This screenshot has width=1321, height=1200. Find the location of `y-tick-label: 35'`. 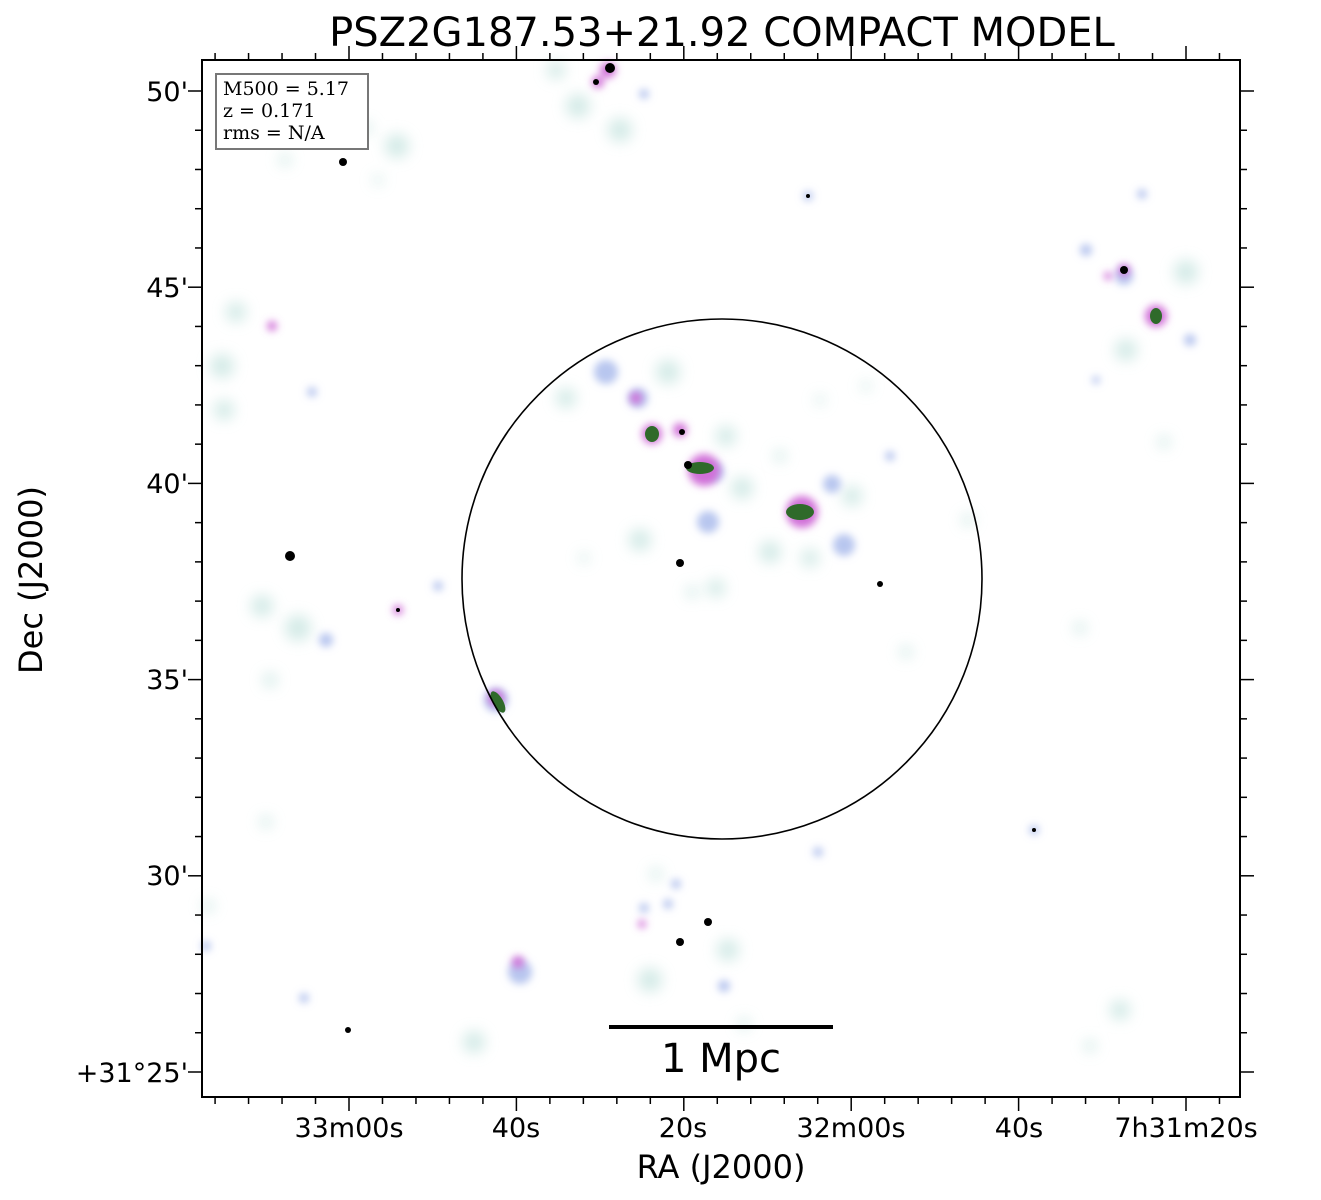

y-tick-label: 35' is located at coordinates (167, 680).